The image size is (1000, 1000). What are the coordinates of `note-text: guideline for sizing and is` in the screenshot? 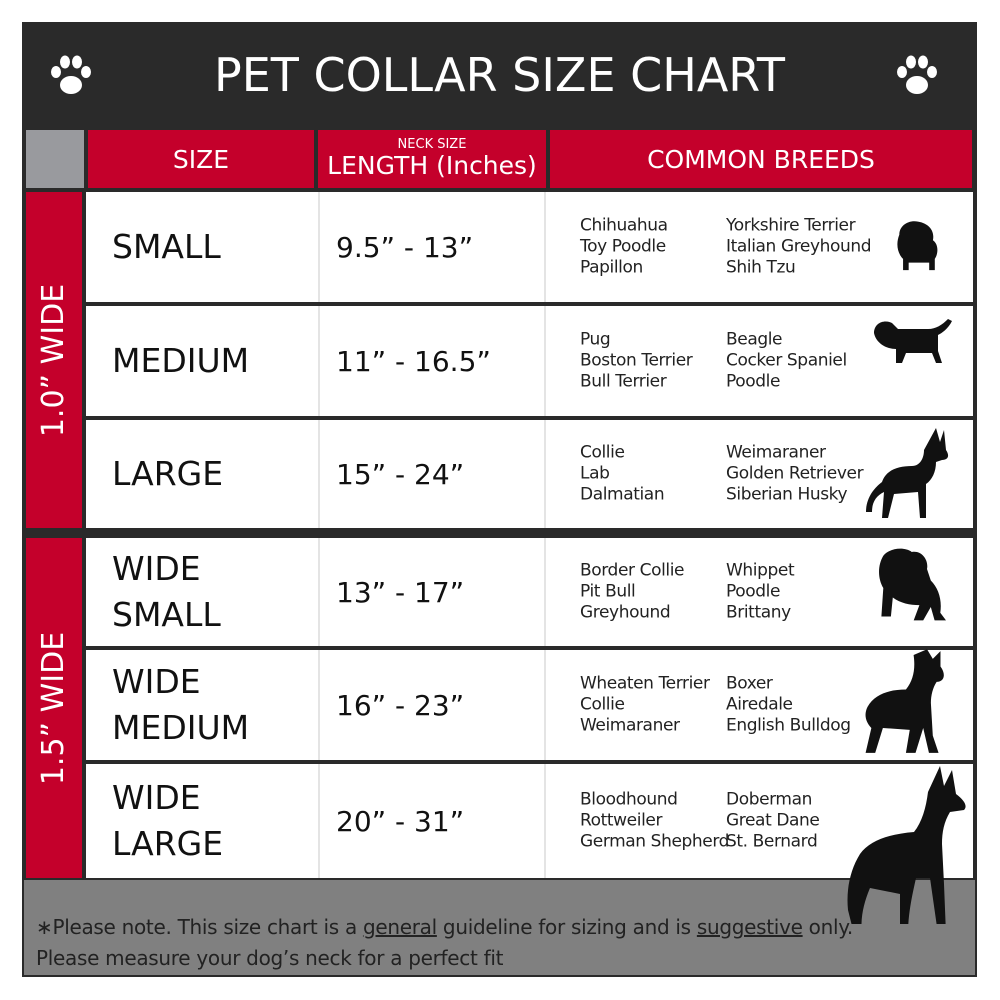 It's located at (566, 927).